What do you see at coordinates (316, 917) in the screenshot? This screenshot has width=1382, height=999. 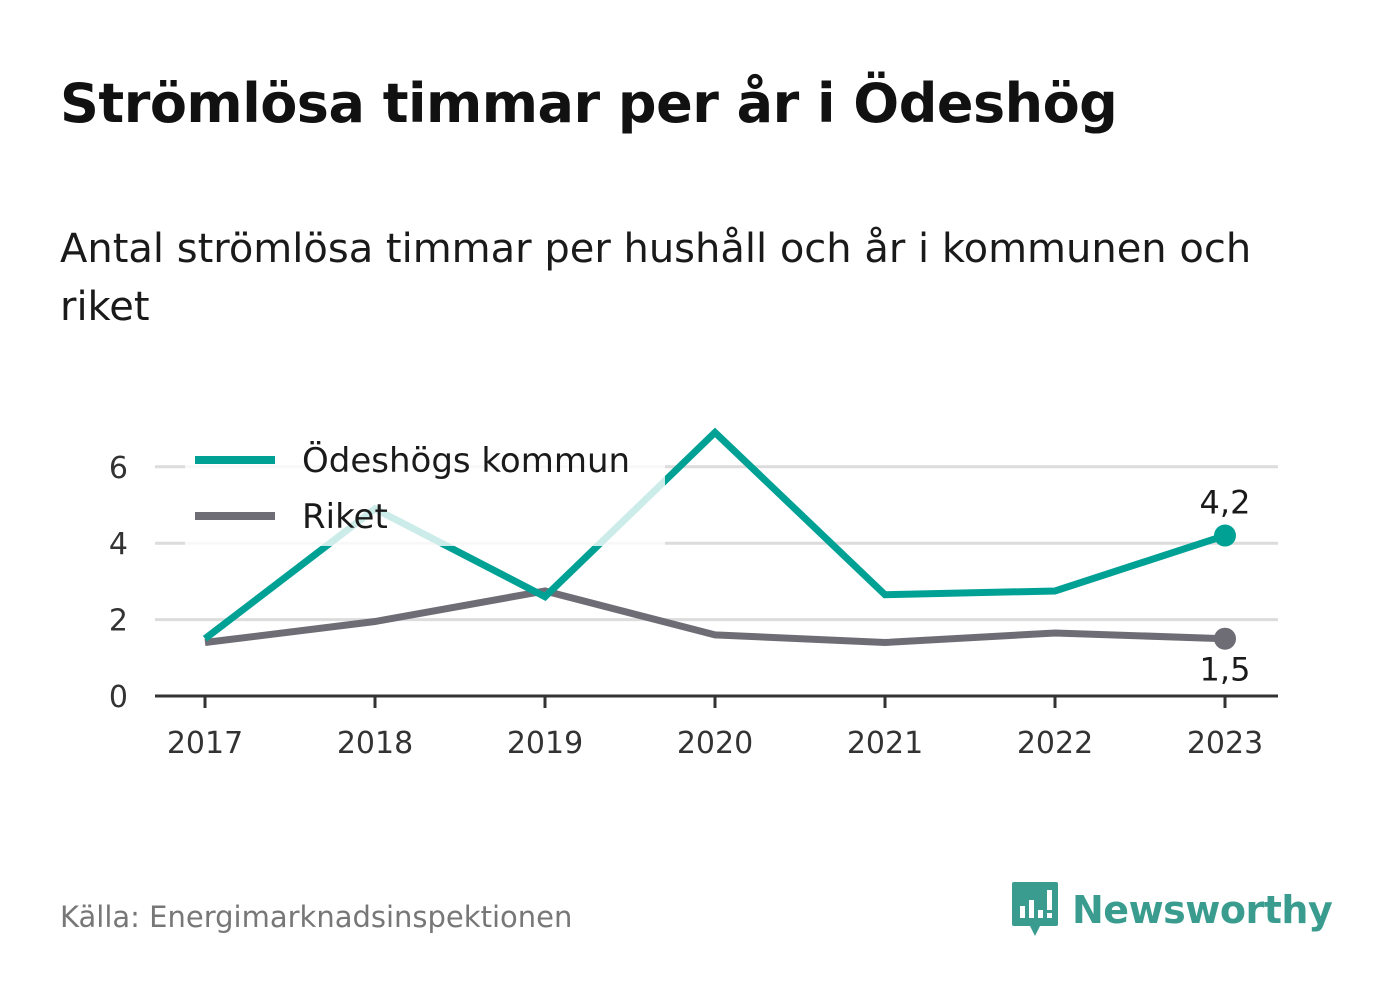 I see `source-note: Källa: Energimarknadsinspektionen` at bounding box center [316, 917].